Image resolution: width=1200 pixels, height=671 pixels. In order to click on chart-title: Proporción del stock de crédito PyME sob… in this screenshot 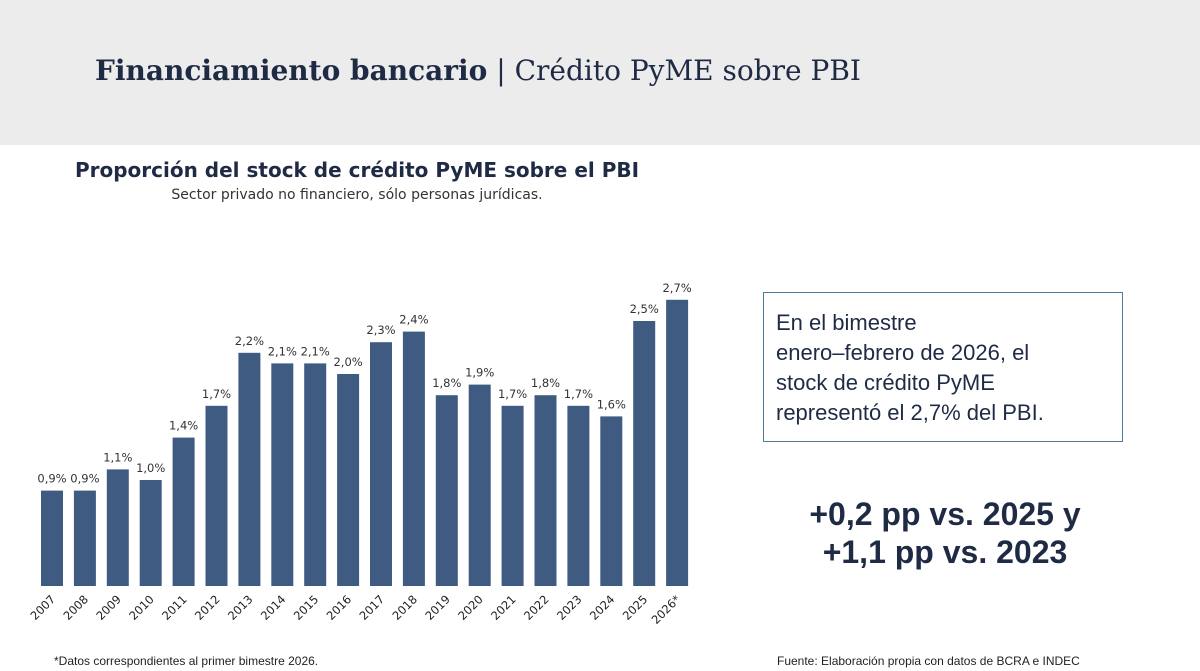, I will do `click(357, 170)`.